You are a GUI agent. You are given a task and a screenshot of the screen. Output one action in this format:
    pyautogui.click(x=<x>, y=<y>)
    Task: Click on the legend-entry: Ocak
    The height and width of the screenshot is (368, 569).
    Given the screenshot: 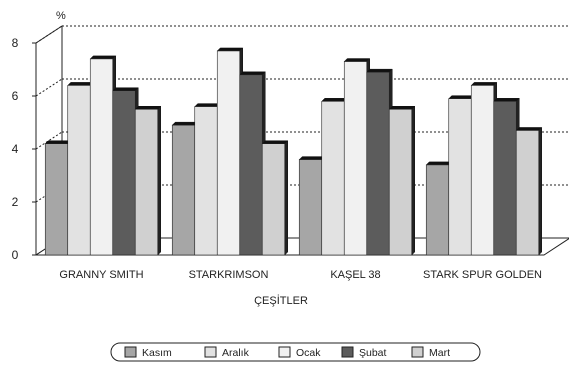 What is the action you would take?
    pyautogui.click(x=308, y=353)
    